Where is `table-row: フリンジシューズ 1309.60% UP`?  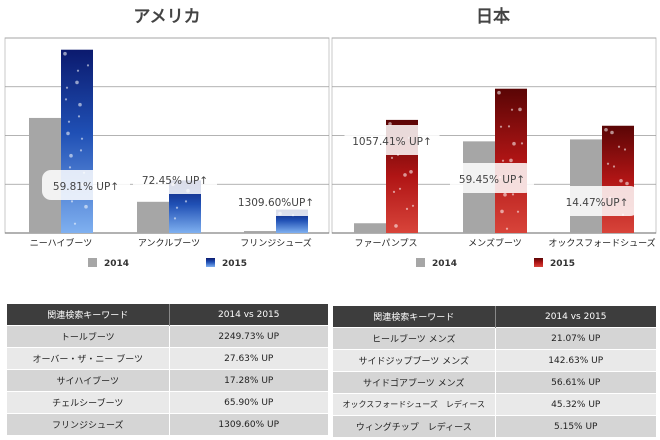
table-row: フリンジシューズ 1309.60% UP is located at coordinates (167, 424).